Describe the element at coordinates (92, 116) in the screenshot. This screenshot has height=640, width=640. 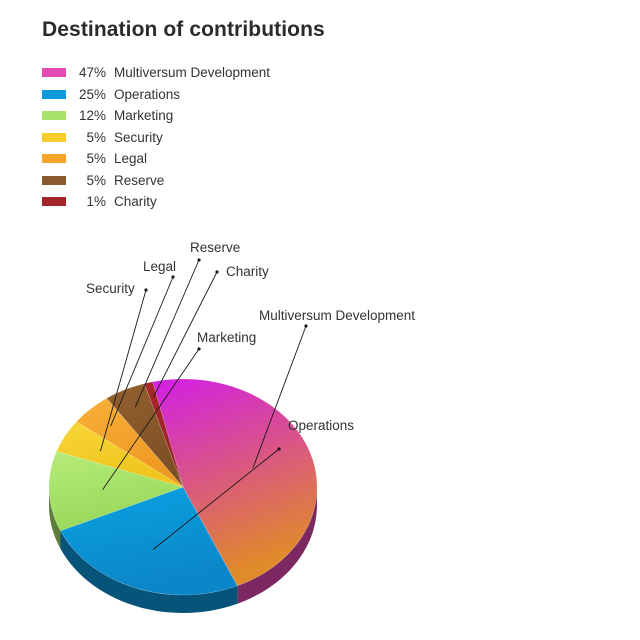
I see `legend-percent: 12%` at that location.